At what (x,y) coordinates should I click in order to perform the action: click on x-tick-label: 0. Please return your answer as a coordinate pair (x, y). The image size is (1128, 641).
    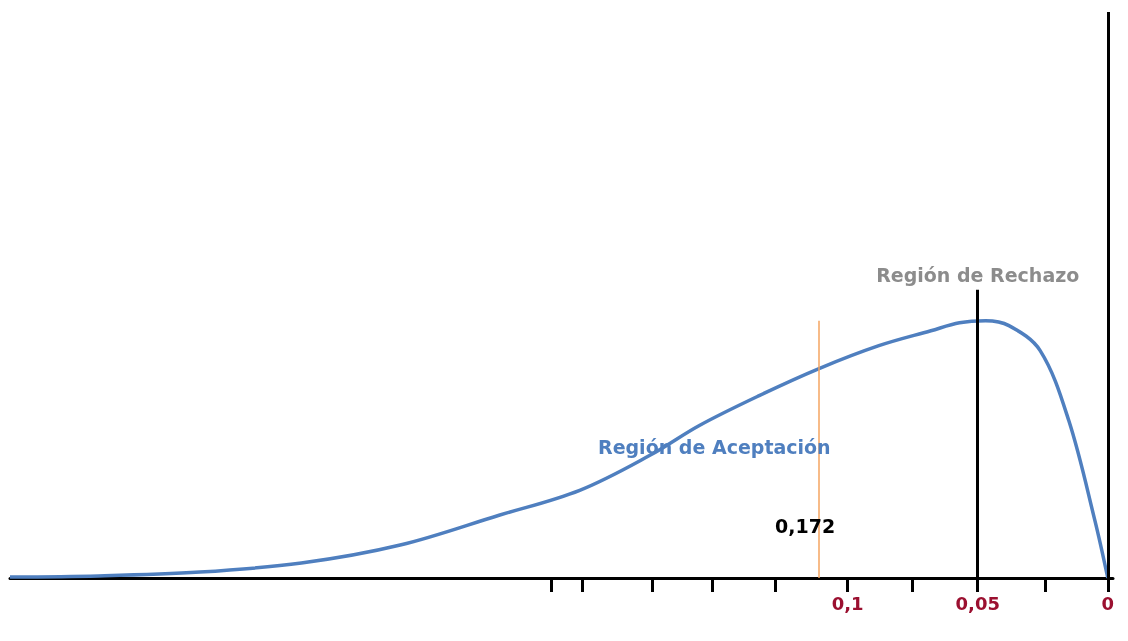
    Looking at the image, I should click on (1108, 603).